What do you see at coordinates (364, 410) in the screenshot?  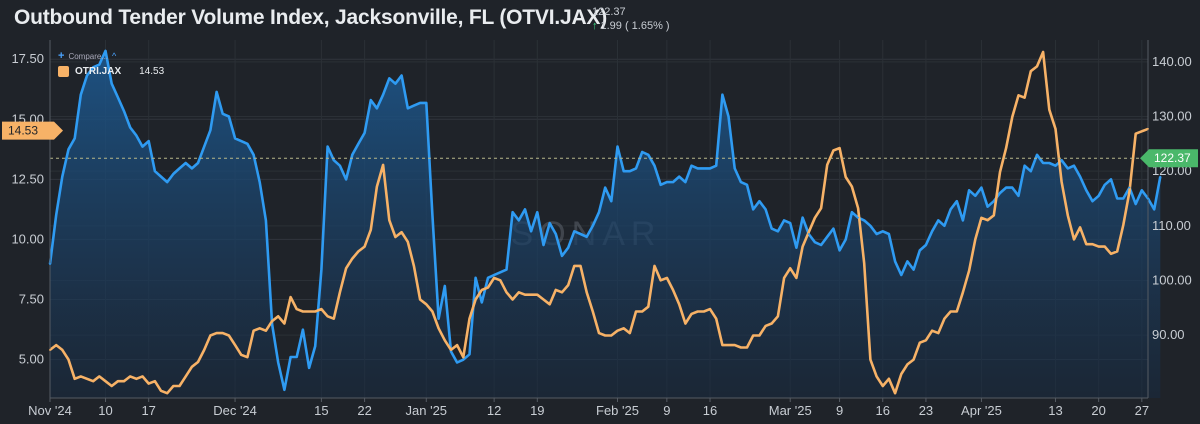 I see `x-tick-label: 22` at bounding box center [364, 410].